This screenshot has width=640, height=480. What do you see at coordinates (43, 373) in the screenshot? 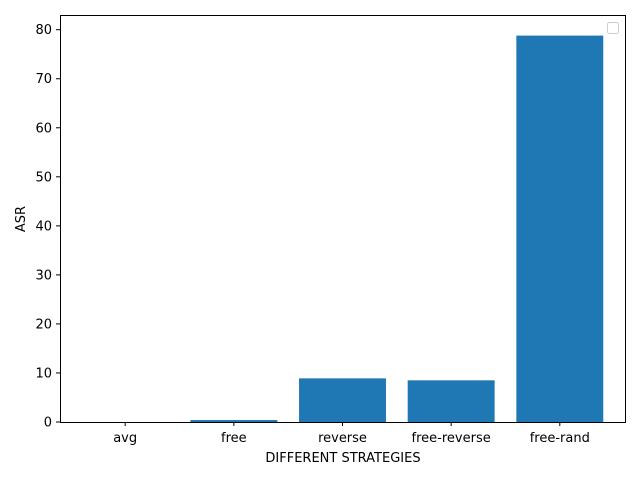
I see `y-tick-label: 10` at bounding box center [43, 373].